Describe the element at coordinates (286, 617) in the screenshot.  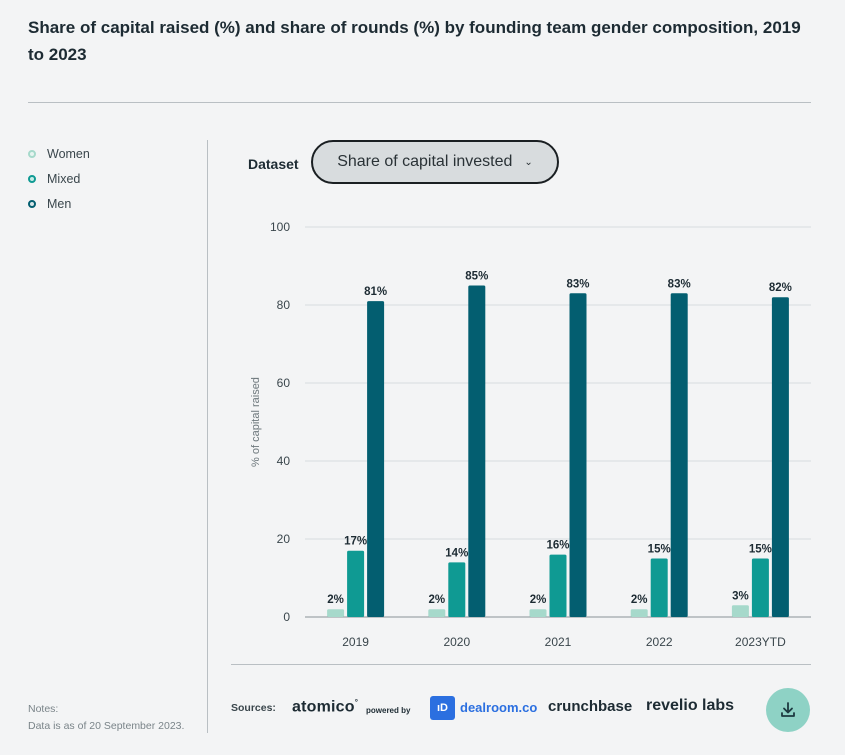
I see `y-tick-label: 0` at that location.